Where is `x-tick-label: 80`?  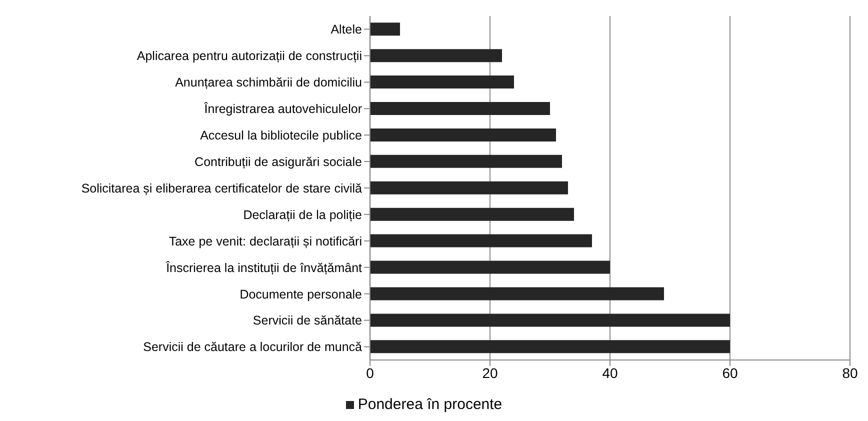
x-tick-label: 80 is located at coordinates (850, 372).